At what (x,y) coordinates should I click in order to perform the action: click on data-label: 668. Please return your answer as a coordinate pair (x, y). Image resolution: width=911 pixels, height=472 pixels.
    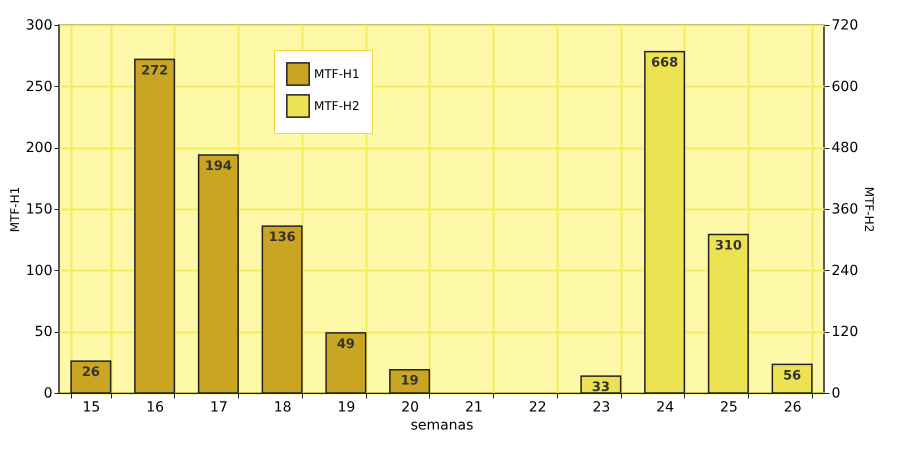
    Looking at the image, I should click on (664, 63).